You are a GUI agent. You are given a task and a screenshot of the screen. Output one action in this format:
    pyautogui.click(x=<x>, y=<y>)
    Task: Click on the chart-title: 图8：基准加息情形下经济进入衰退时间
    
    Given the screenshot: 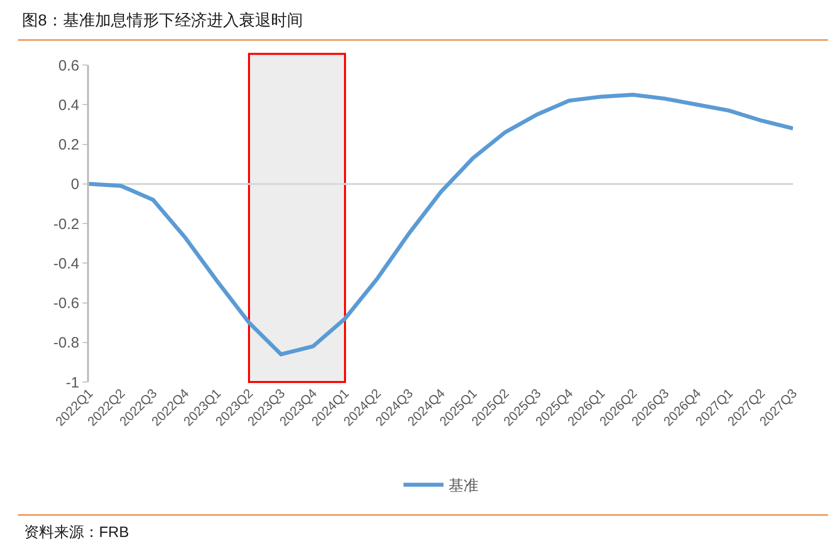 What is the action you would take?
    pyautogui.click(x=162, y=21)
    